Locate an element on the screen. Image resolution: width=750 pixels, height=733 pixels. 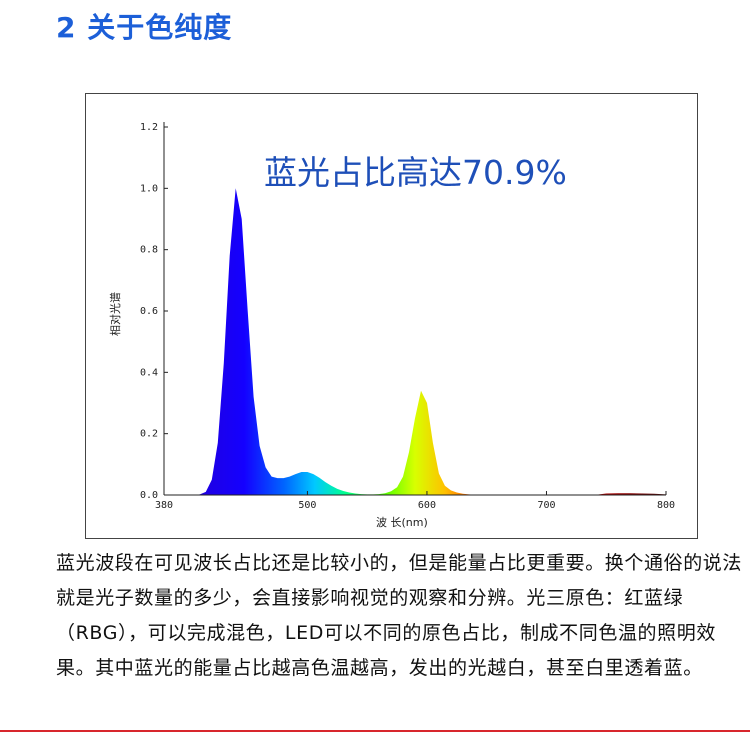
bottom-divider is located at coordinates (375, 731).